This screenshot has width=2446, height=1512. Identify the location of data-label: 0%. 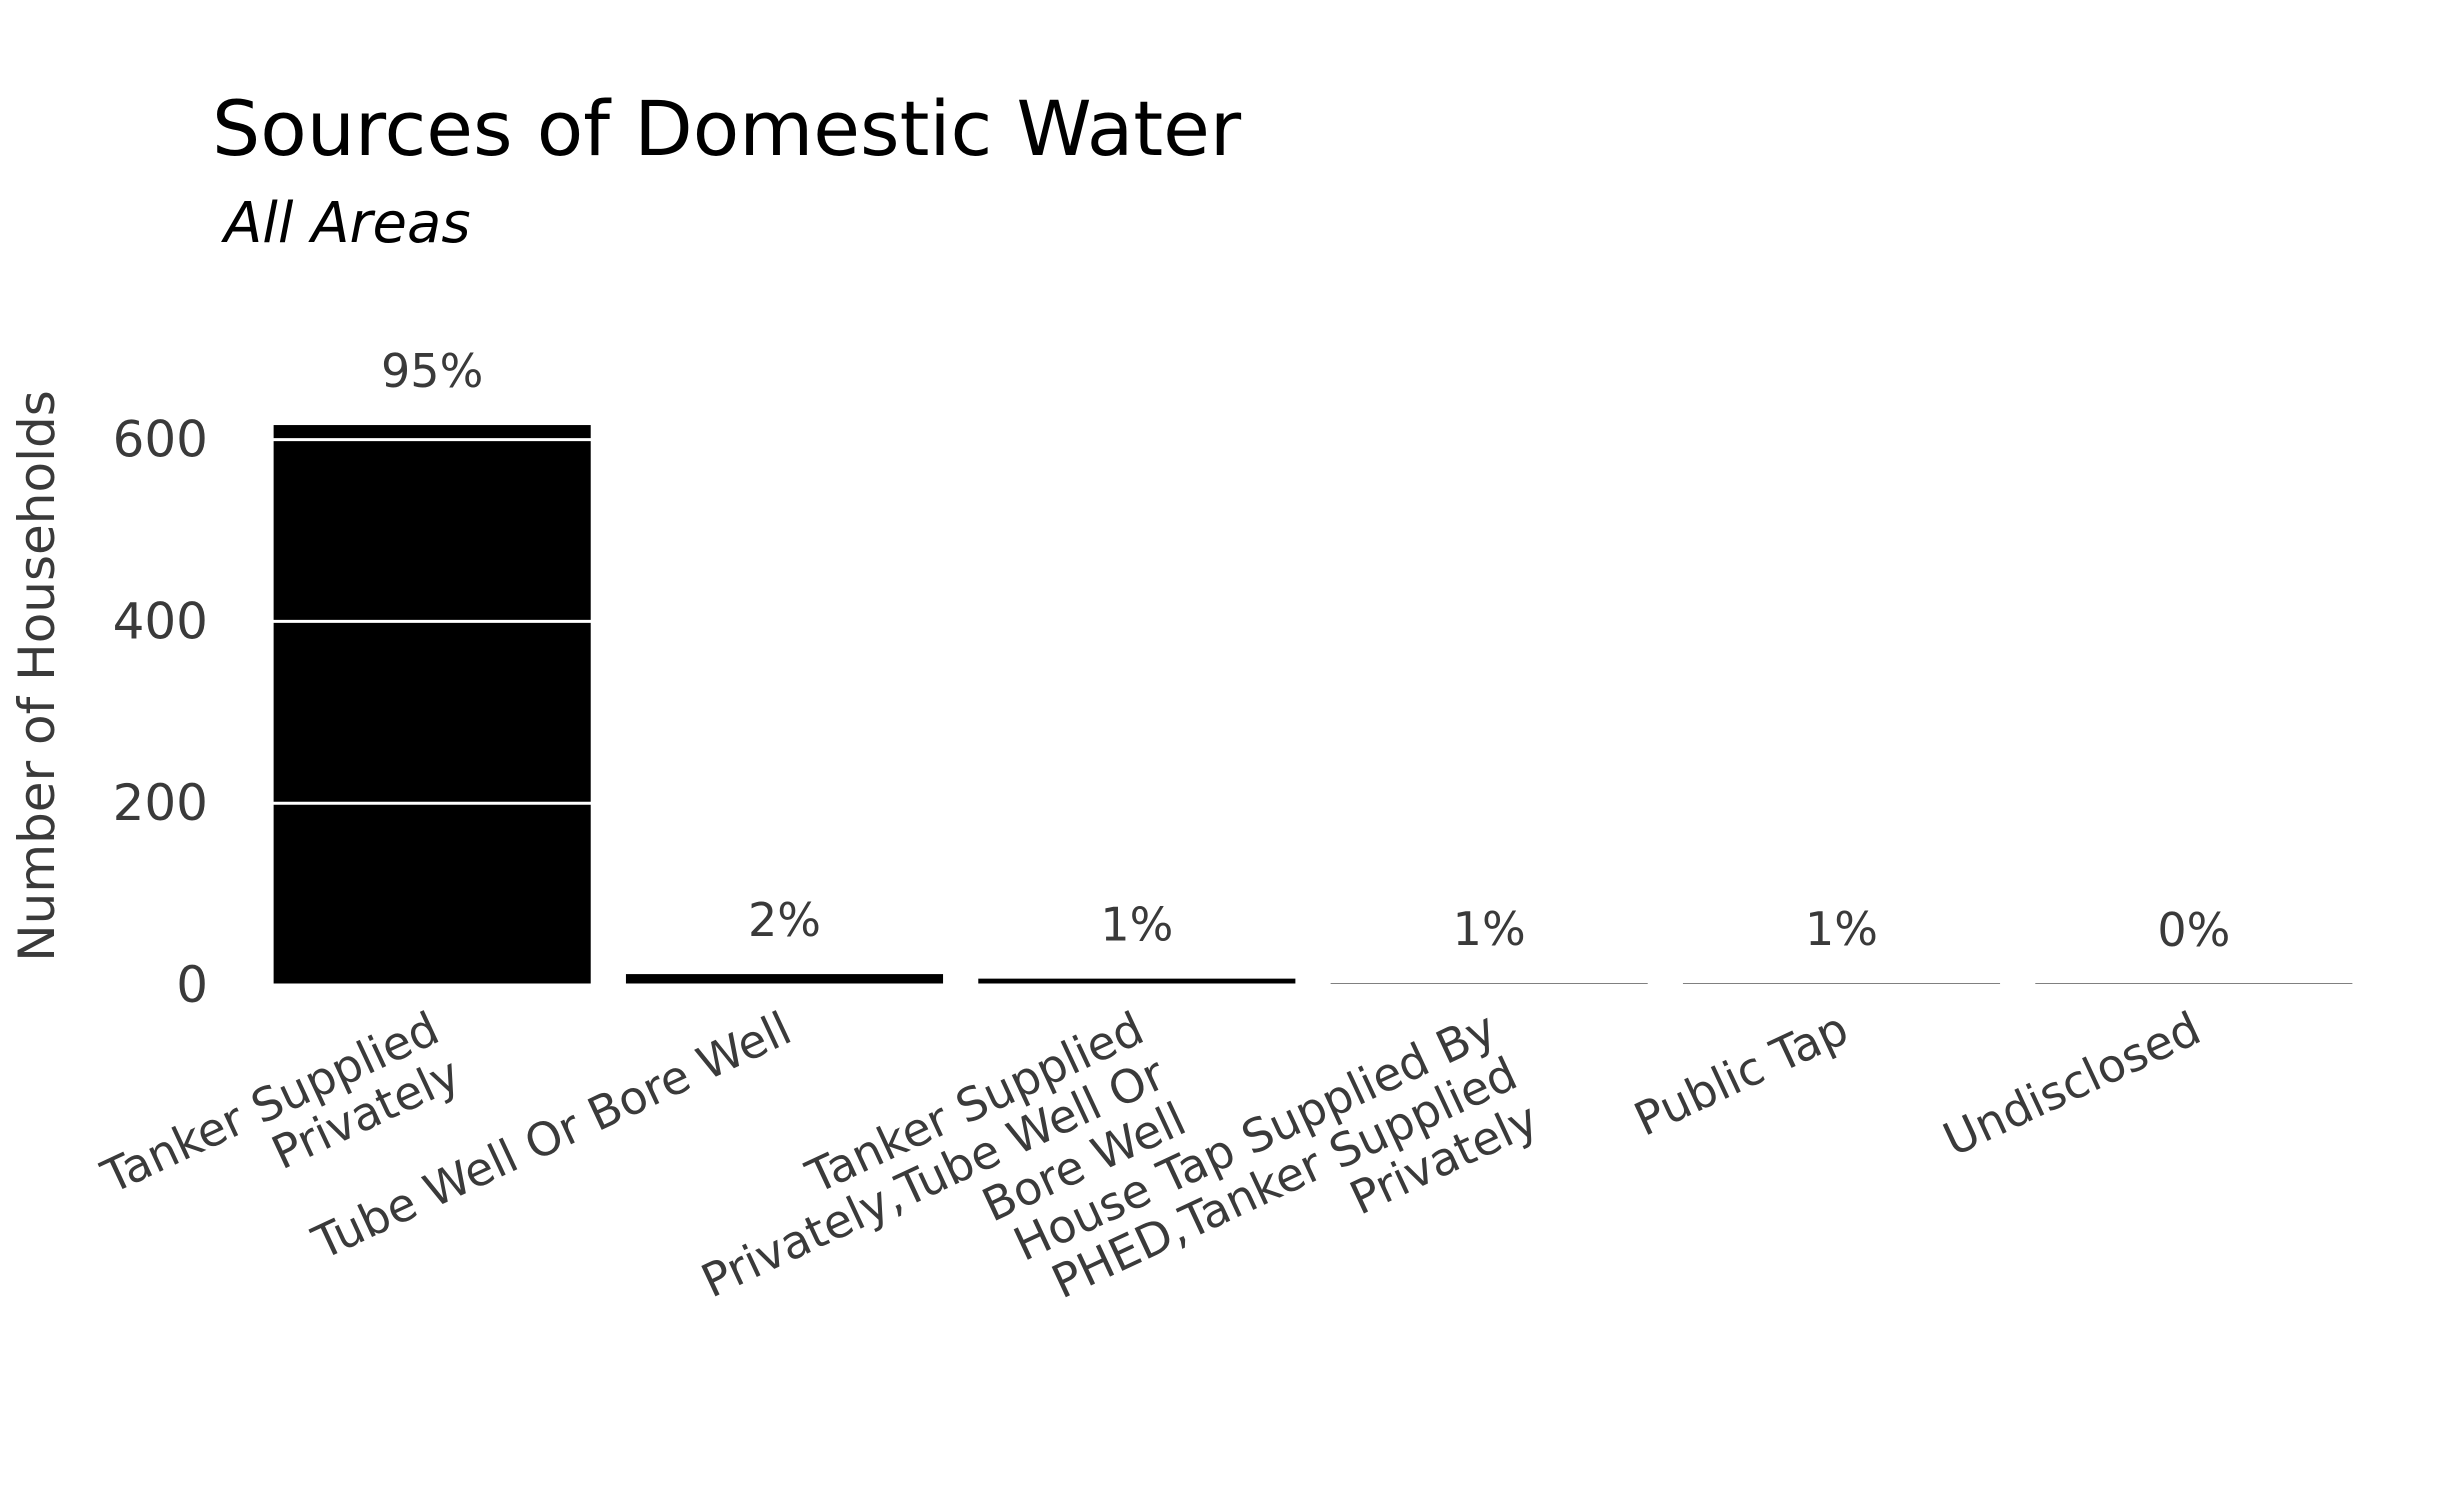
(2193, 930).